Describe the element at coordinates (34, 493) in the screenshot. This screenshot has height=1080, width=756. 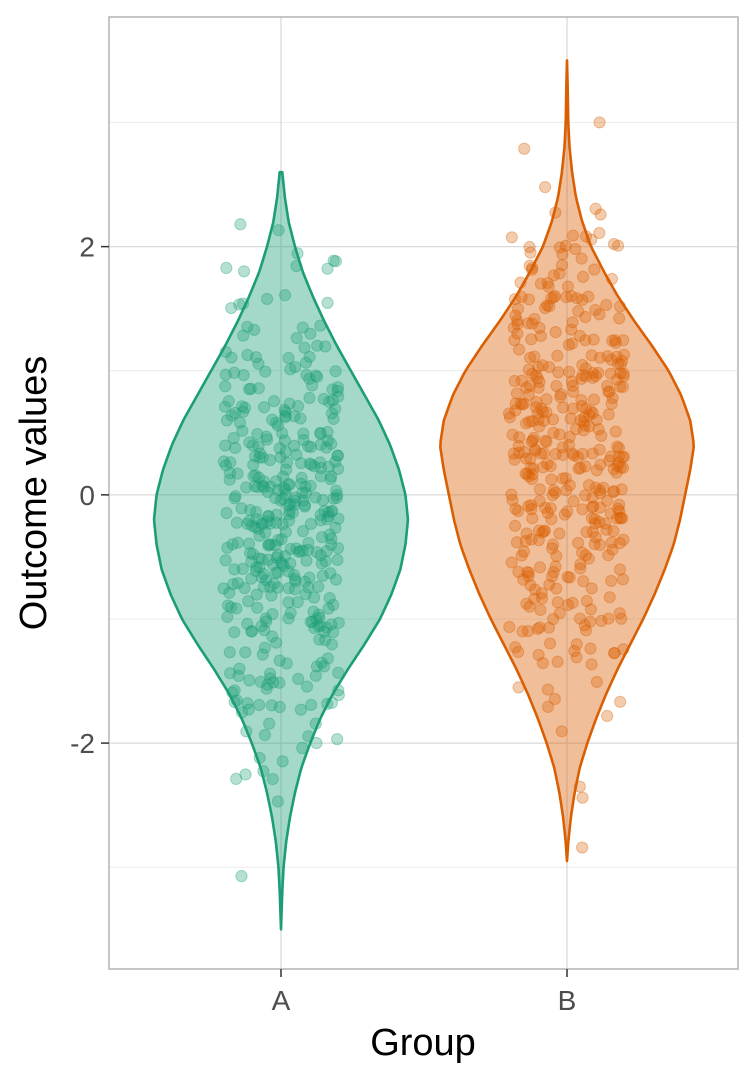
I see `y-axis-title: Outcome values` at that location.